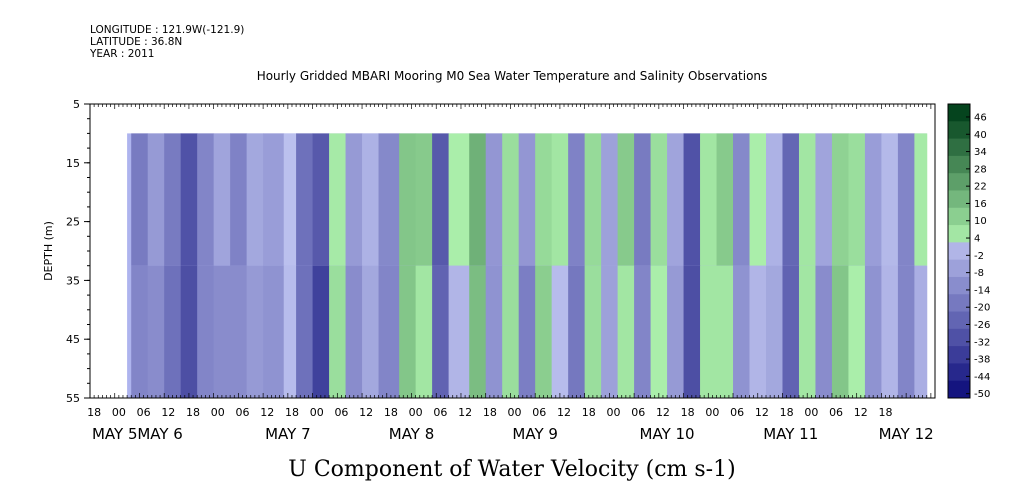 This screenshot has width=1009, height=504. I want to click on x-date-label: MAY 7, so click(288, 434).